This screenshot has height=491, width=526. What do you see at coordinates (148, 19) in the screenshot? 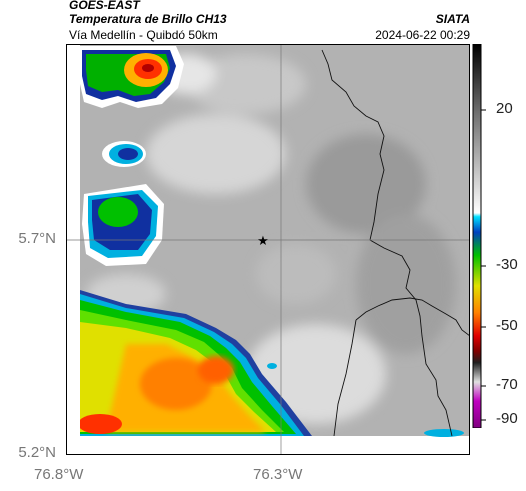
I see `product-title: Temperatura de Brillo CH13` at bounding box center [148, 19].